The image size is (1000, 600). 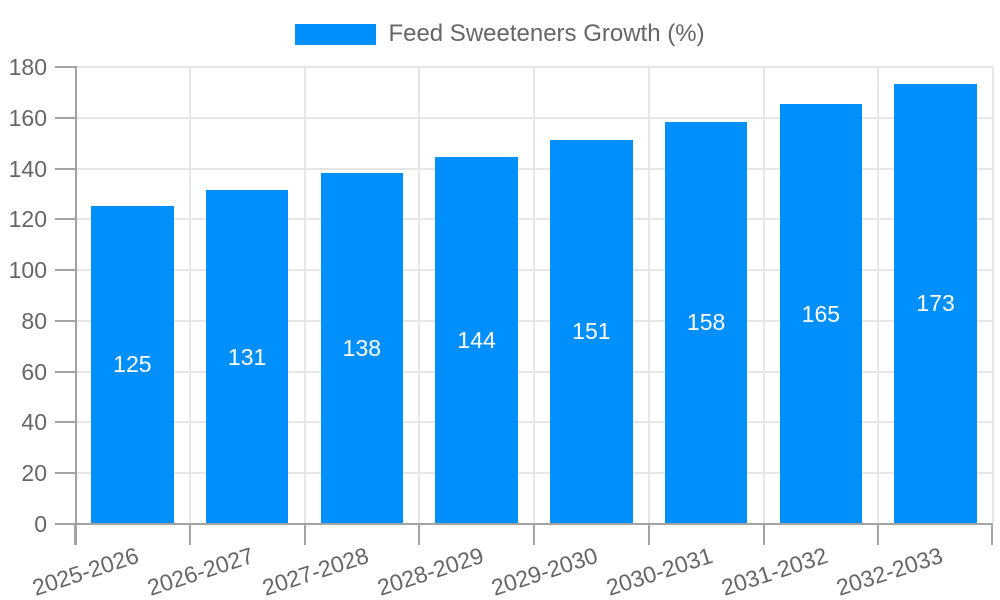 What do you see at coordinates (889, 571) in the screenshot?
I see `x-tick-label: 2032-2033` at bounding box center [889, 571].